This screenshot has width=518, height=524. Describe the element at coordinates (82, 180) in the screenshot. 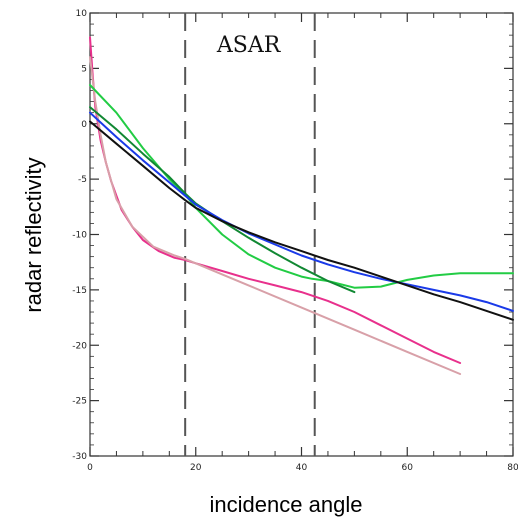

I see `y-tick-label: -5` at that location.